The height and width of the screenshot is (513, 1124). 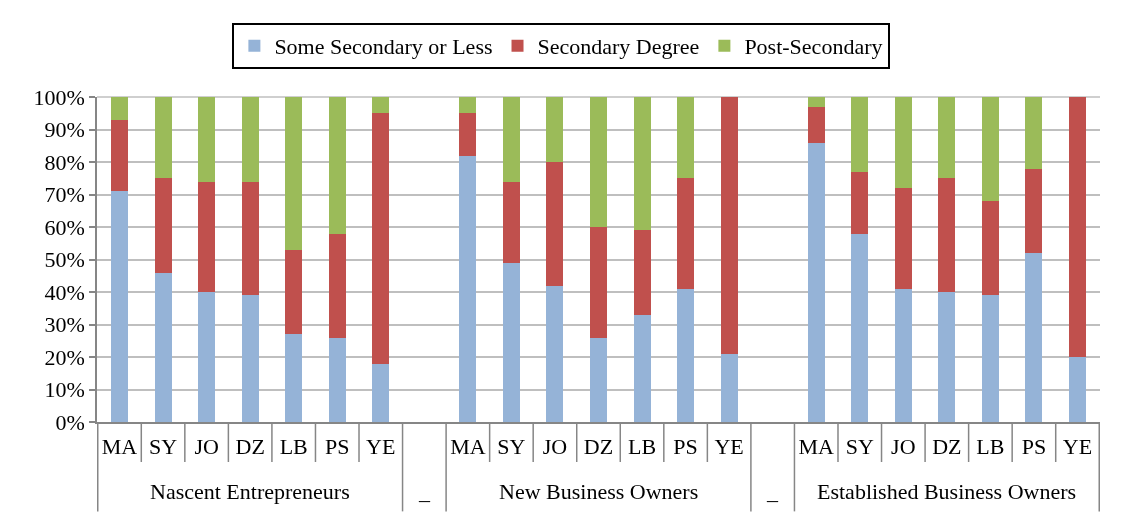 I want to click on y-tick-label: 10%, so click(x=64, y=390).